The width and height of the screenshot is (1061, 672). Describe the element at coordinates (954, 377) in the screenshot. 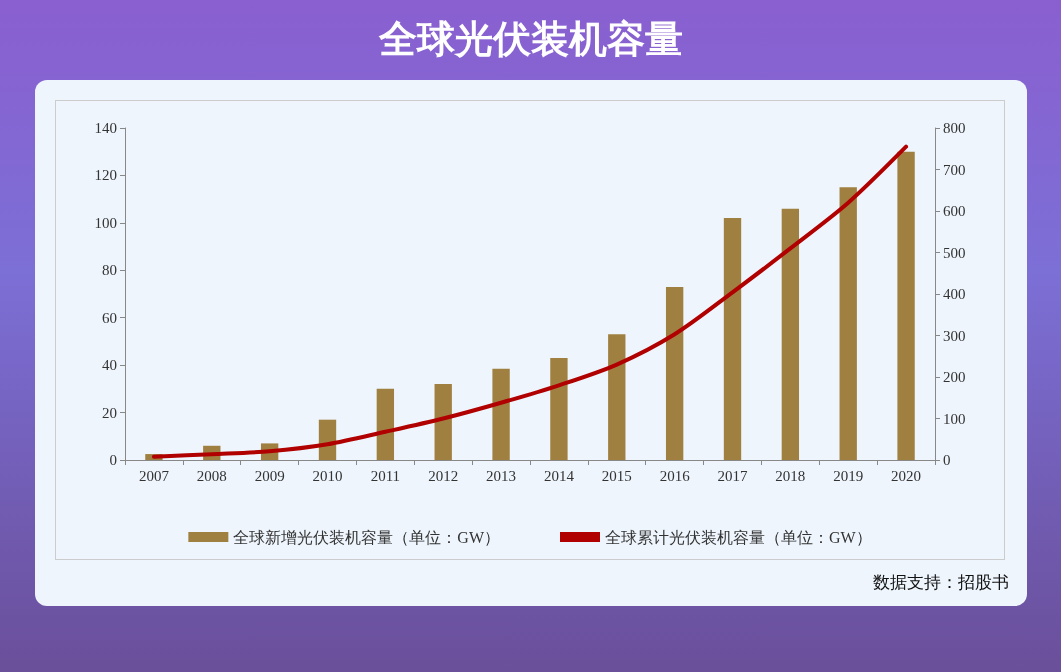

I see `y2-tick-label: 200` at that location.